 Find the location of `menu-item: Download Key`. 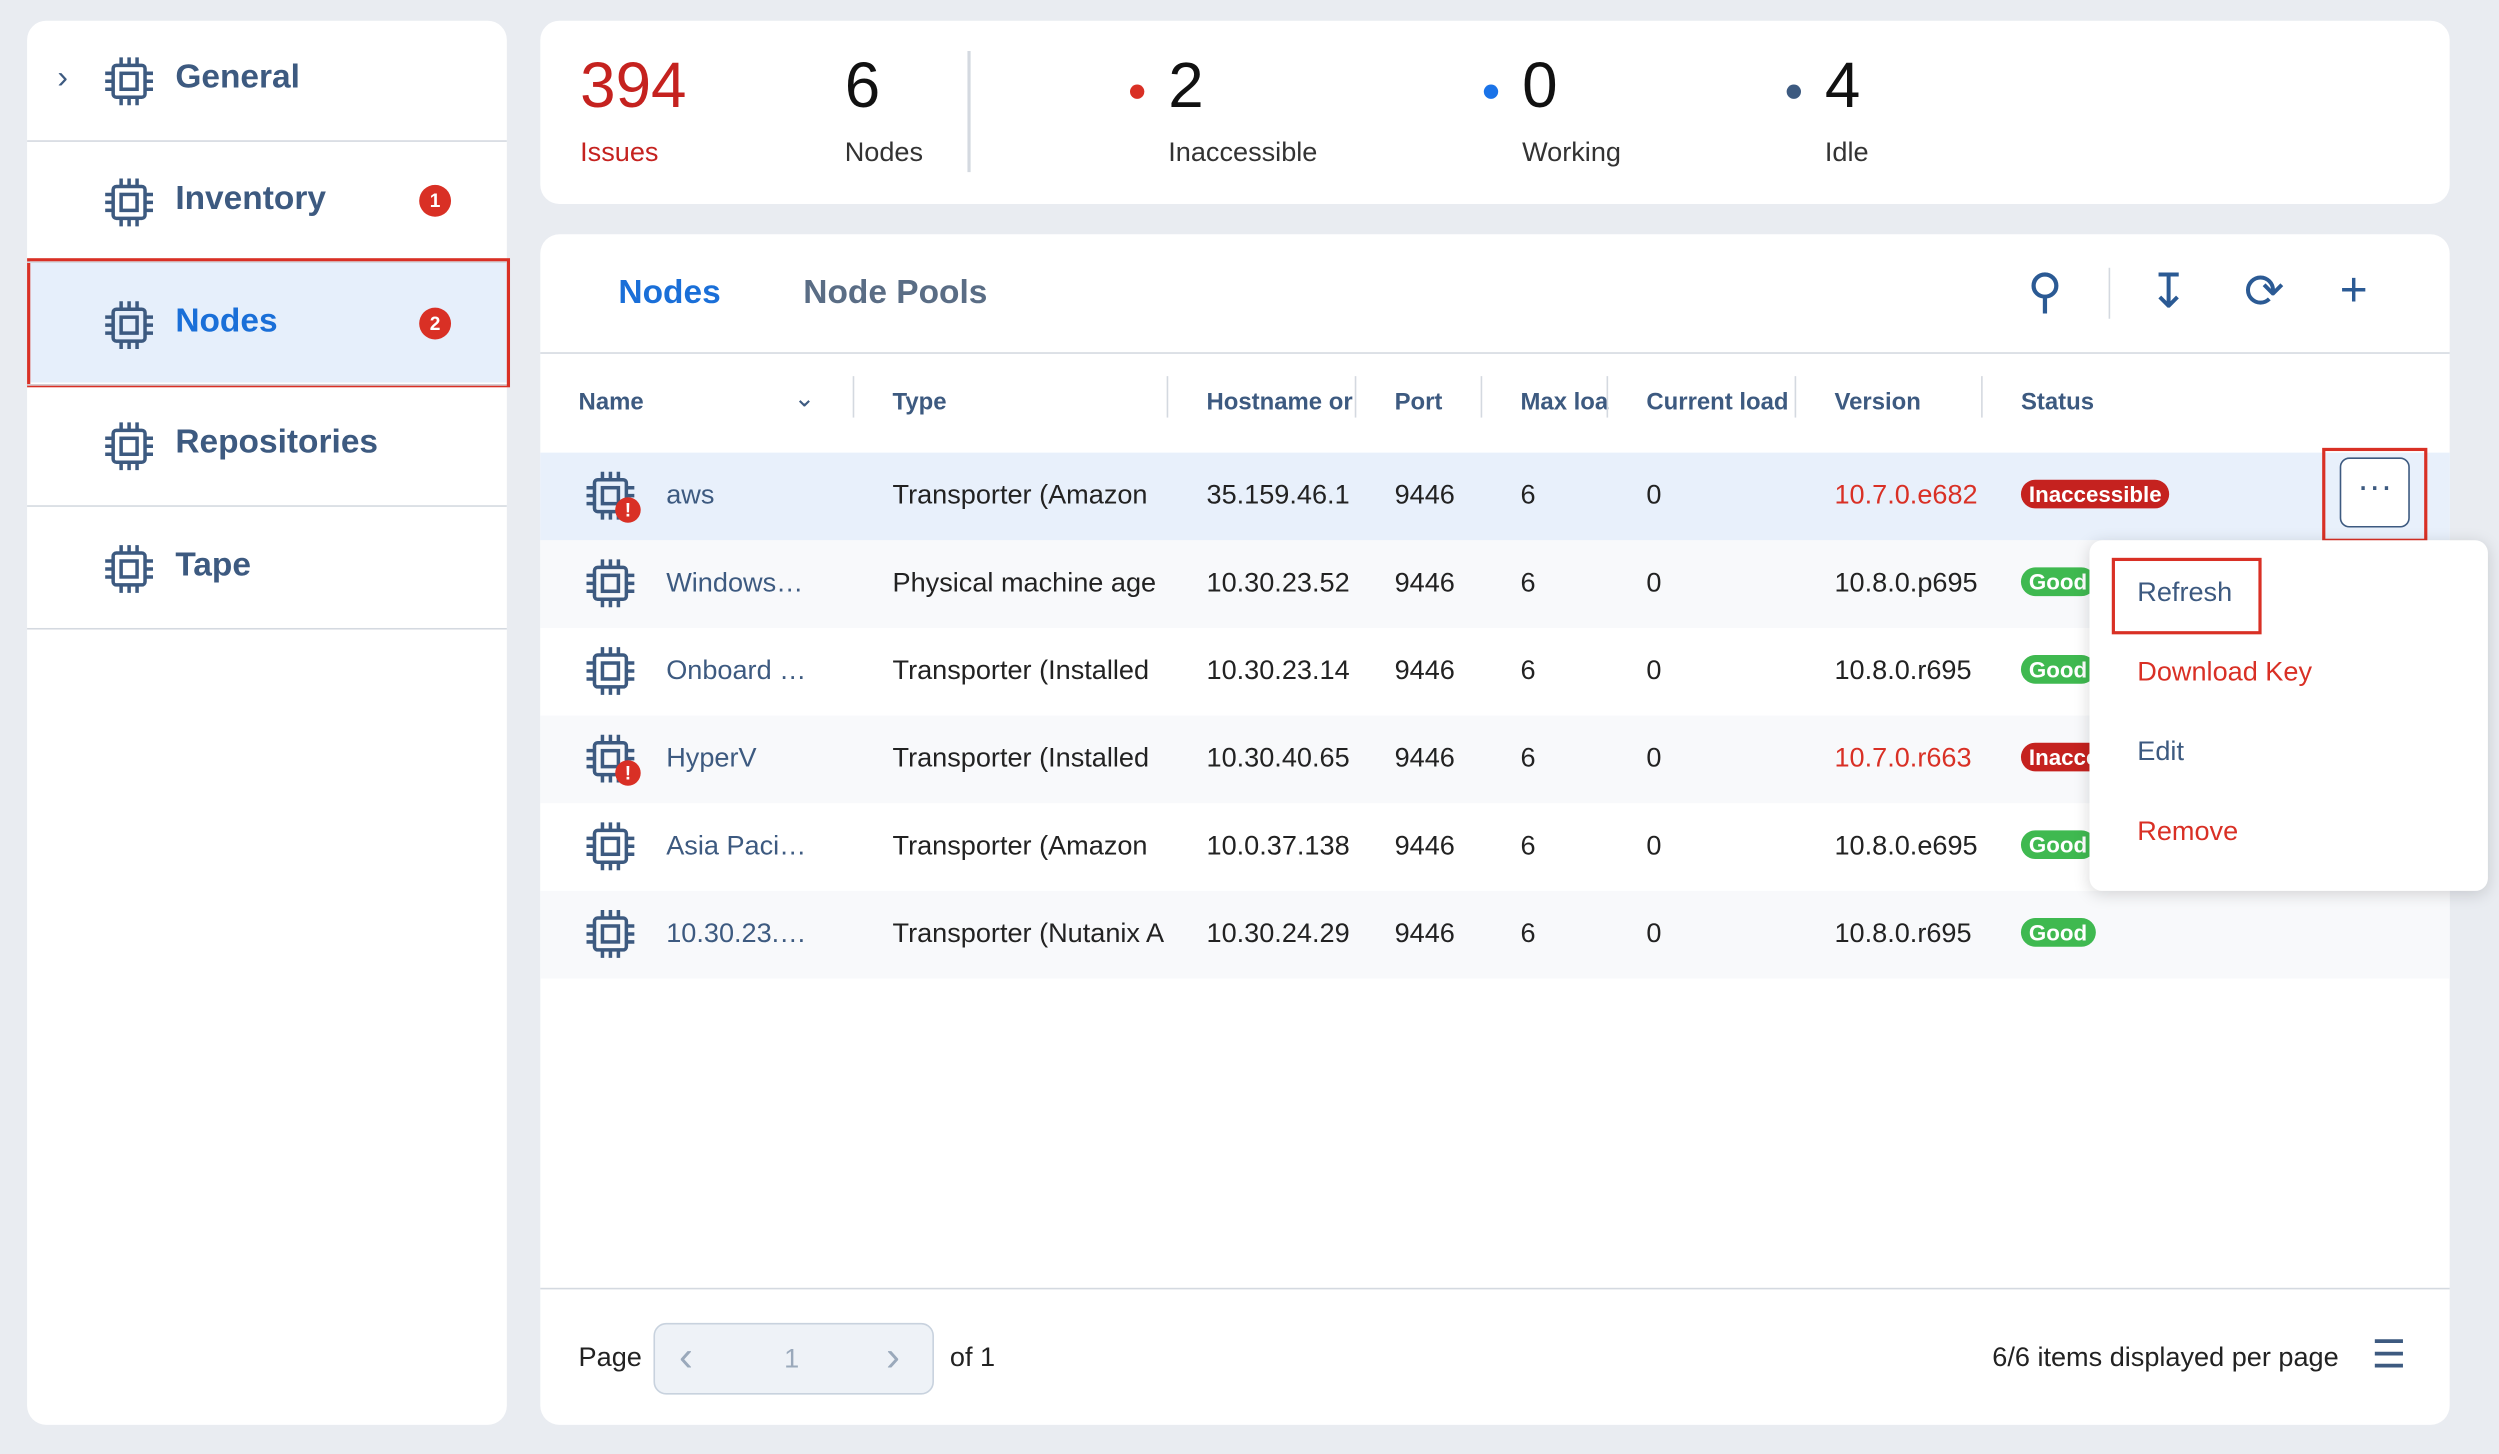

menu-item: Download Key is located at coordinates (2225, 671).